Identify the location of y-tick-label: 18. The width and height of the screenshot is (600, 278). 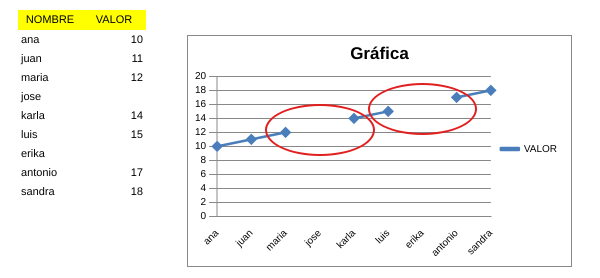
(201, 90).